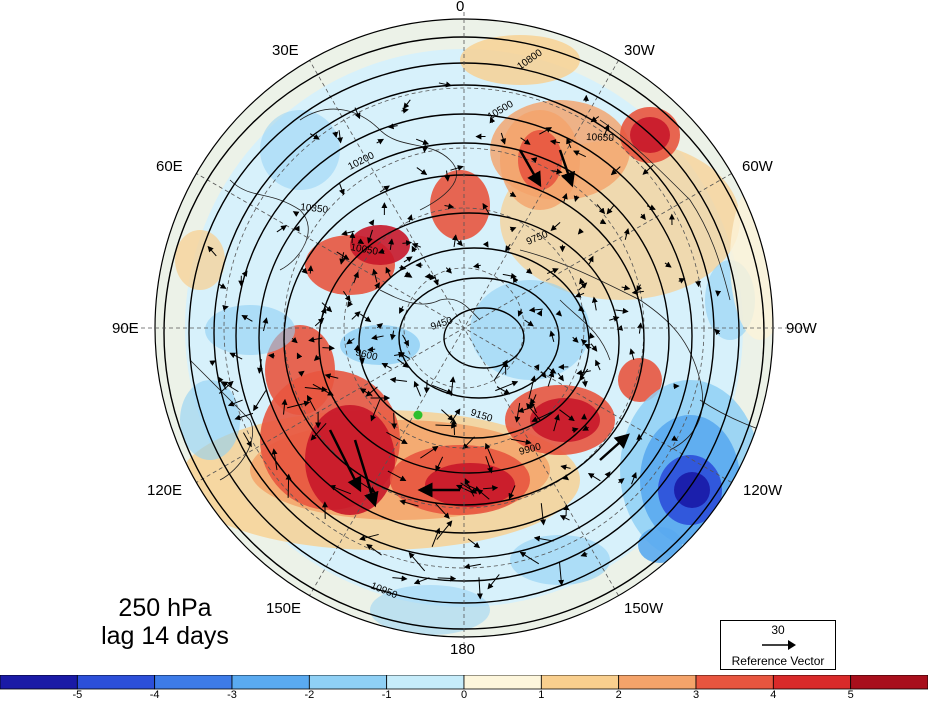 This screenshot has height=702, width=928. I want to click on colorbar-tick-label: 4, so click(773, 695).